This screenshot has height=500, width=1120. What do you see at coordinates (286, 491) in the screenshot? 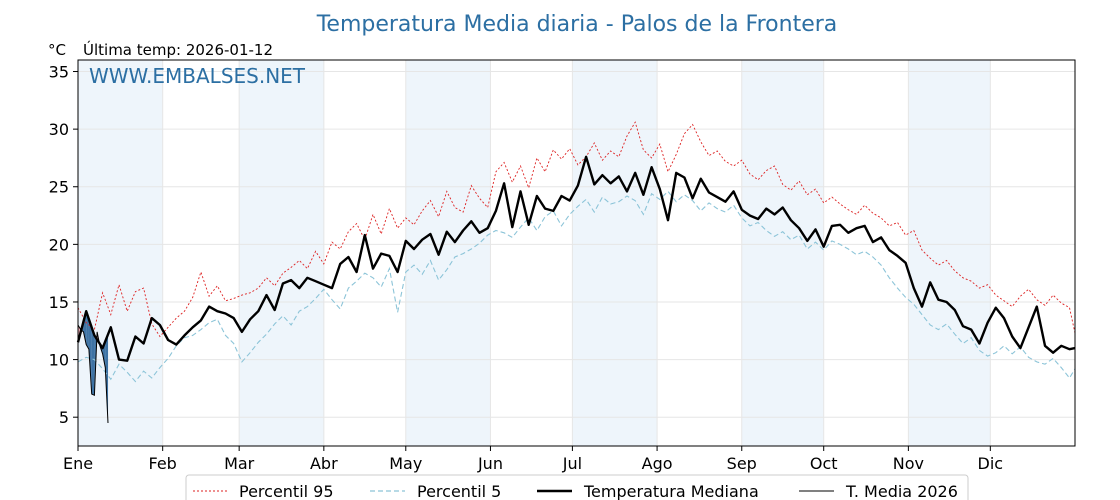
I see `legend-label-p95: Percentil 95` at bounding box center [286, 491].